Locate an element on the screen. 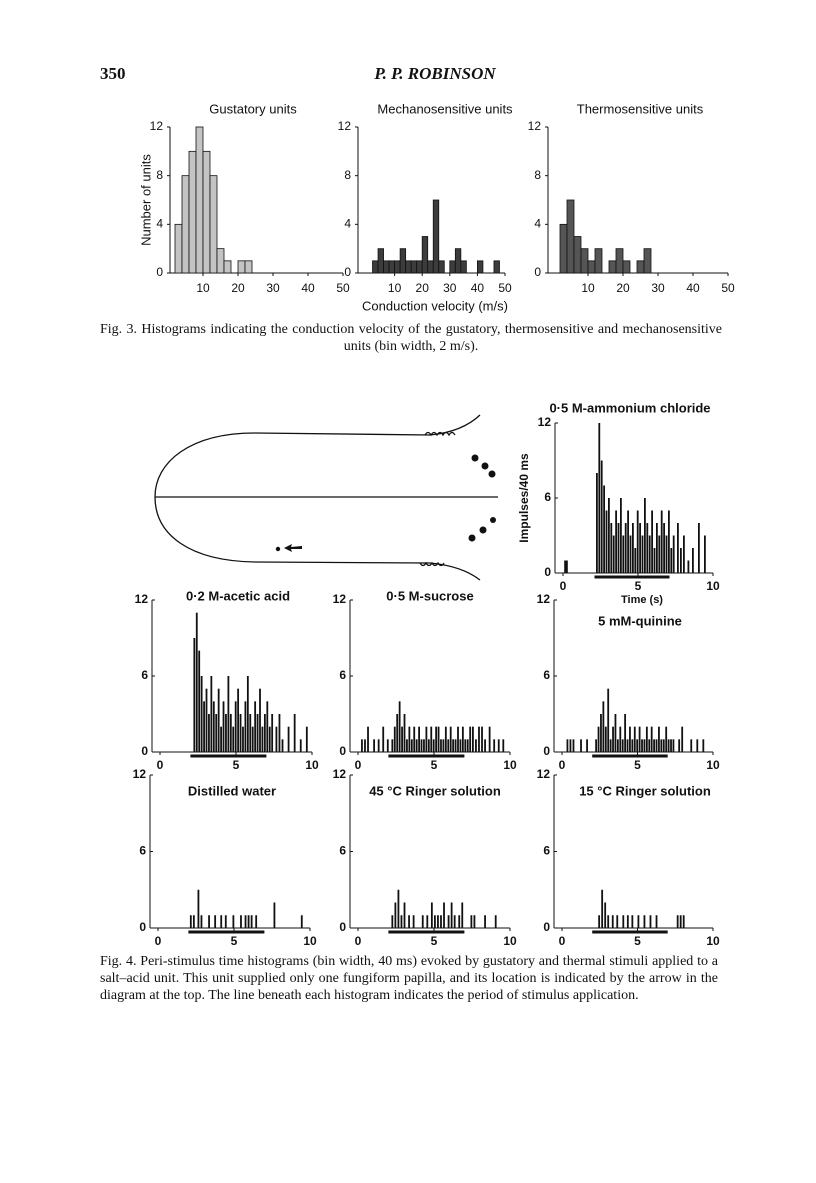  chart-title: 0·5 M-ammonium chloride is located at coordinates (629, 407).